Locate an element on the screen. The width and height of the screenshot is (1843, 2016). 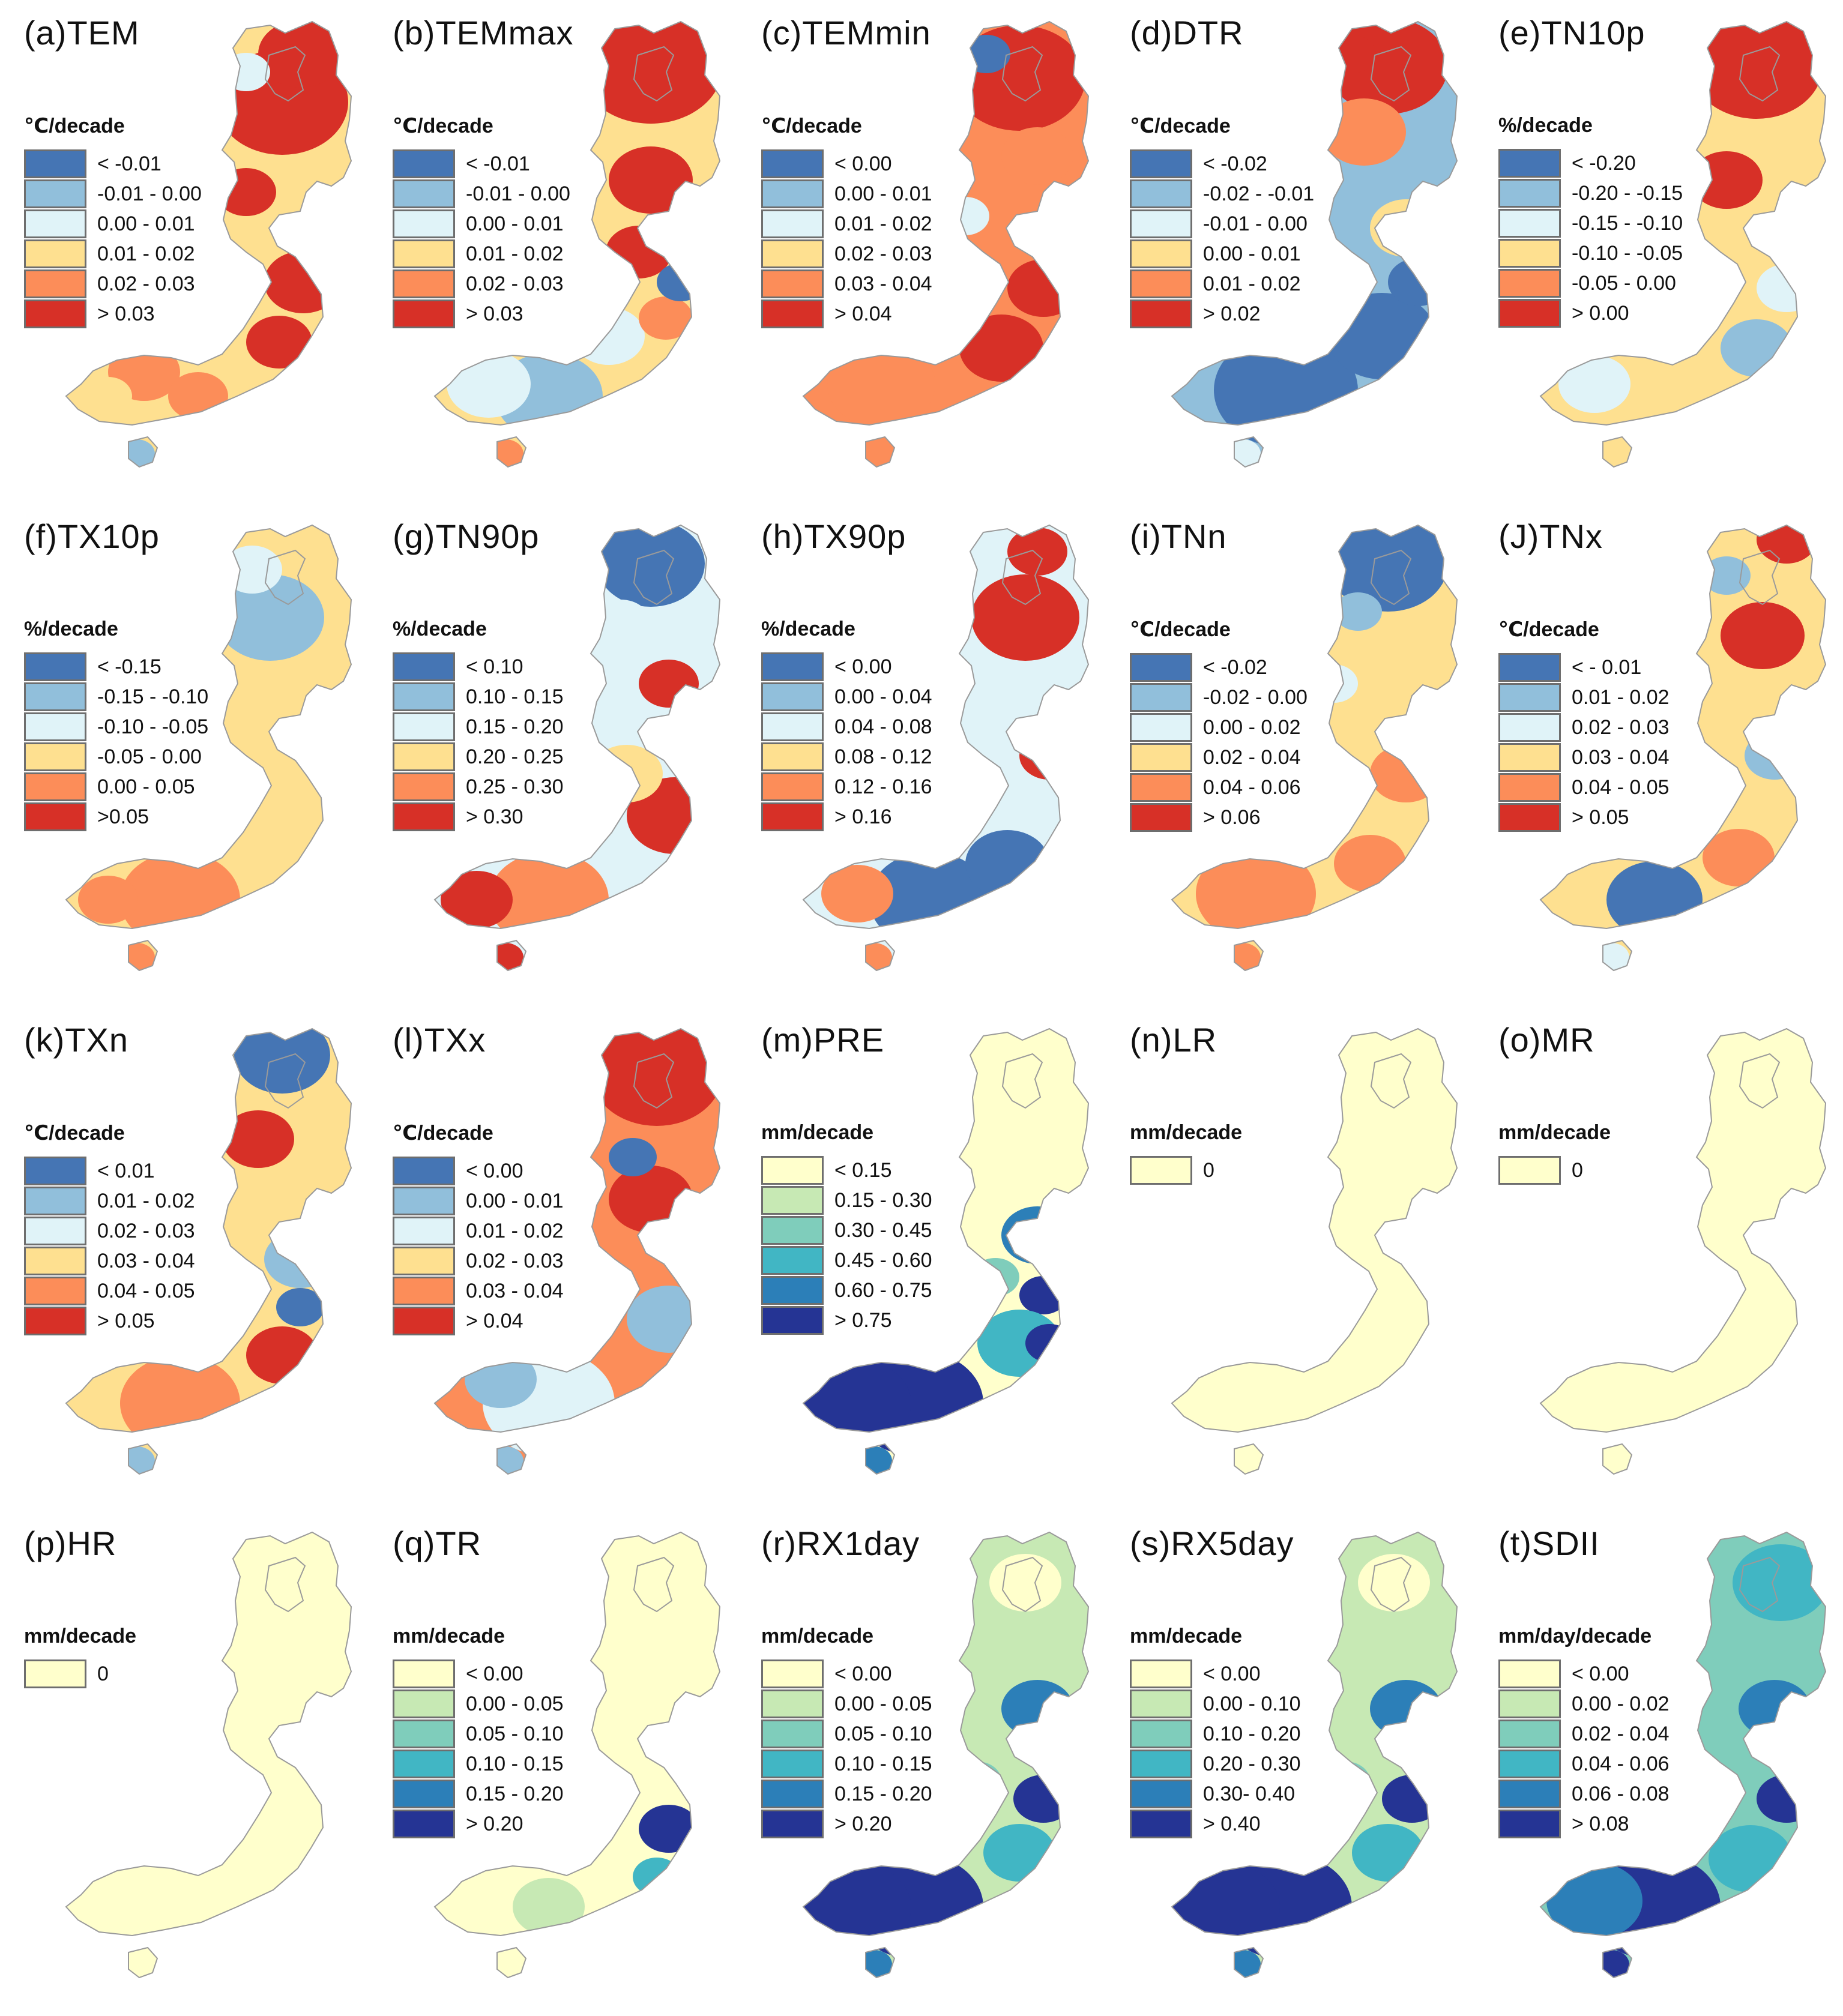
panel-title: (n)LR is located at coordinates (1173, 1040).